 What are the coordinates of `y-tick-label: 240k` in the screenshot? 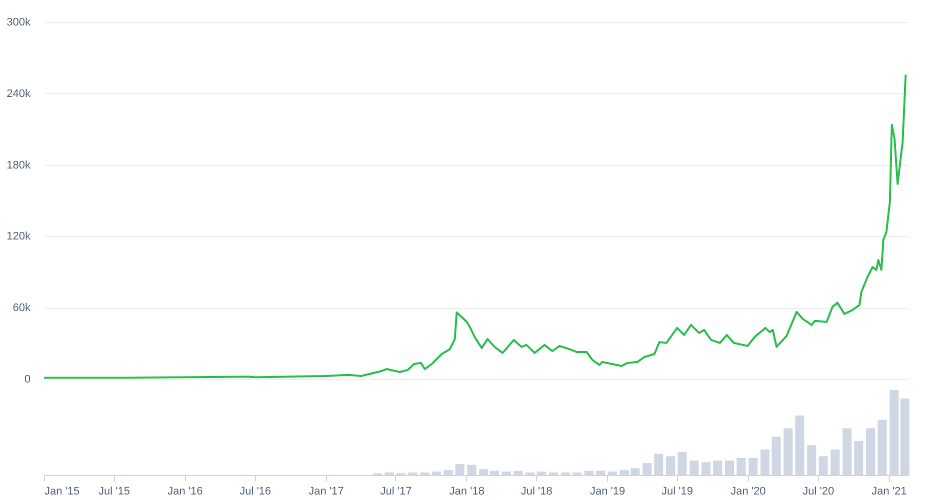 It's located at (18, 94).